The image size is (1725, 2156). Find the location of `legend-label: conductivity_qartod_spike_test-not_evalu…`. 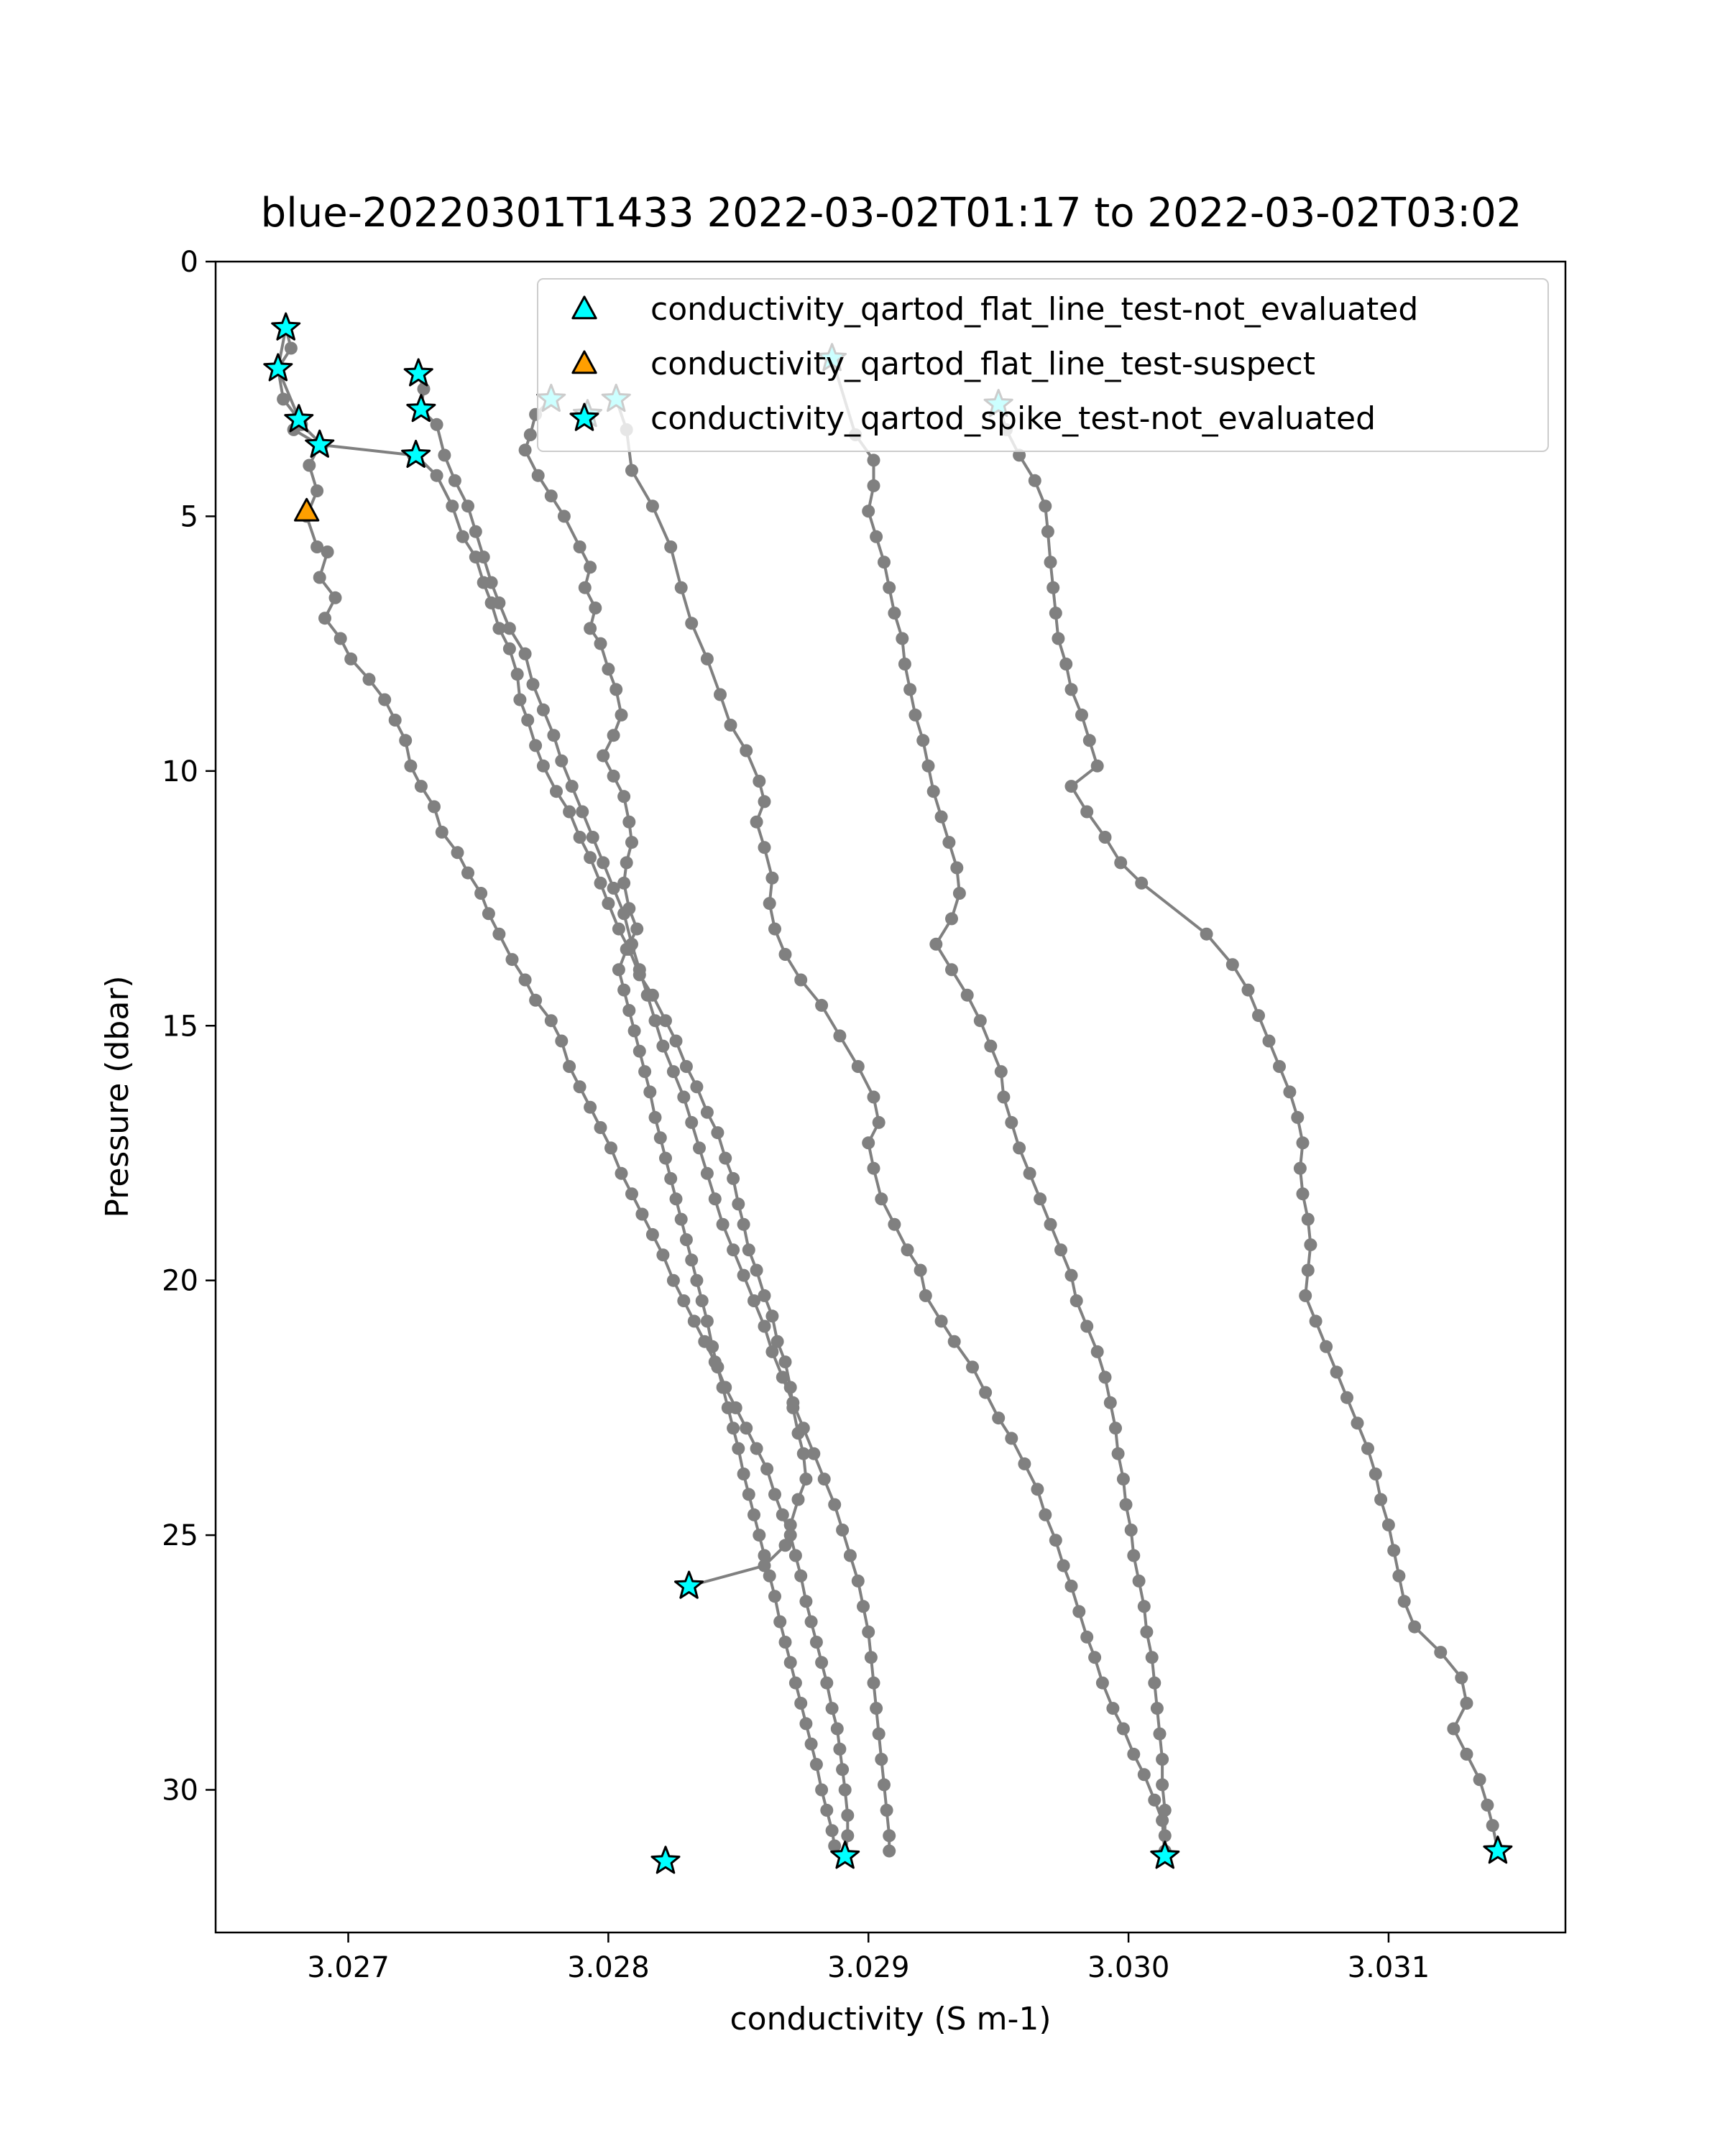

legend-label: conductivity_qartod_spike_test-not_evalu… is located at coordinates (1013, 419).